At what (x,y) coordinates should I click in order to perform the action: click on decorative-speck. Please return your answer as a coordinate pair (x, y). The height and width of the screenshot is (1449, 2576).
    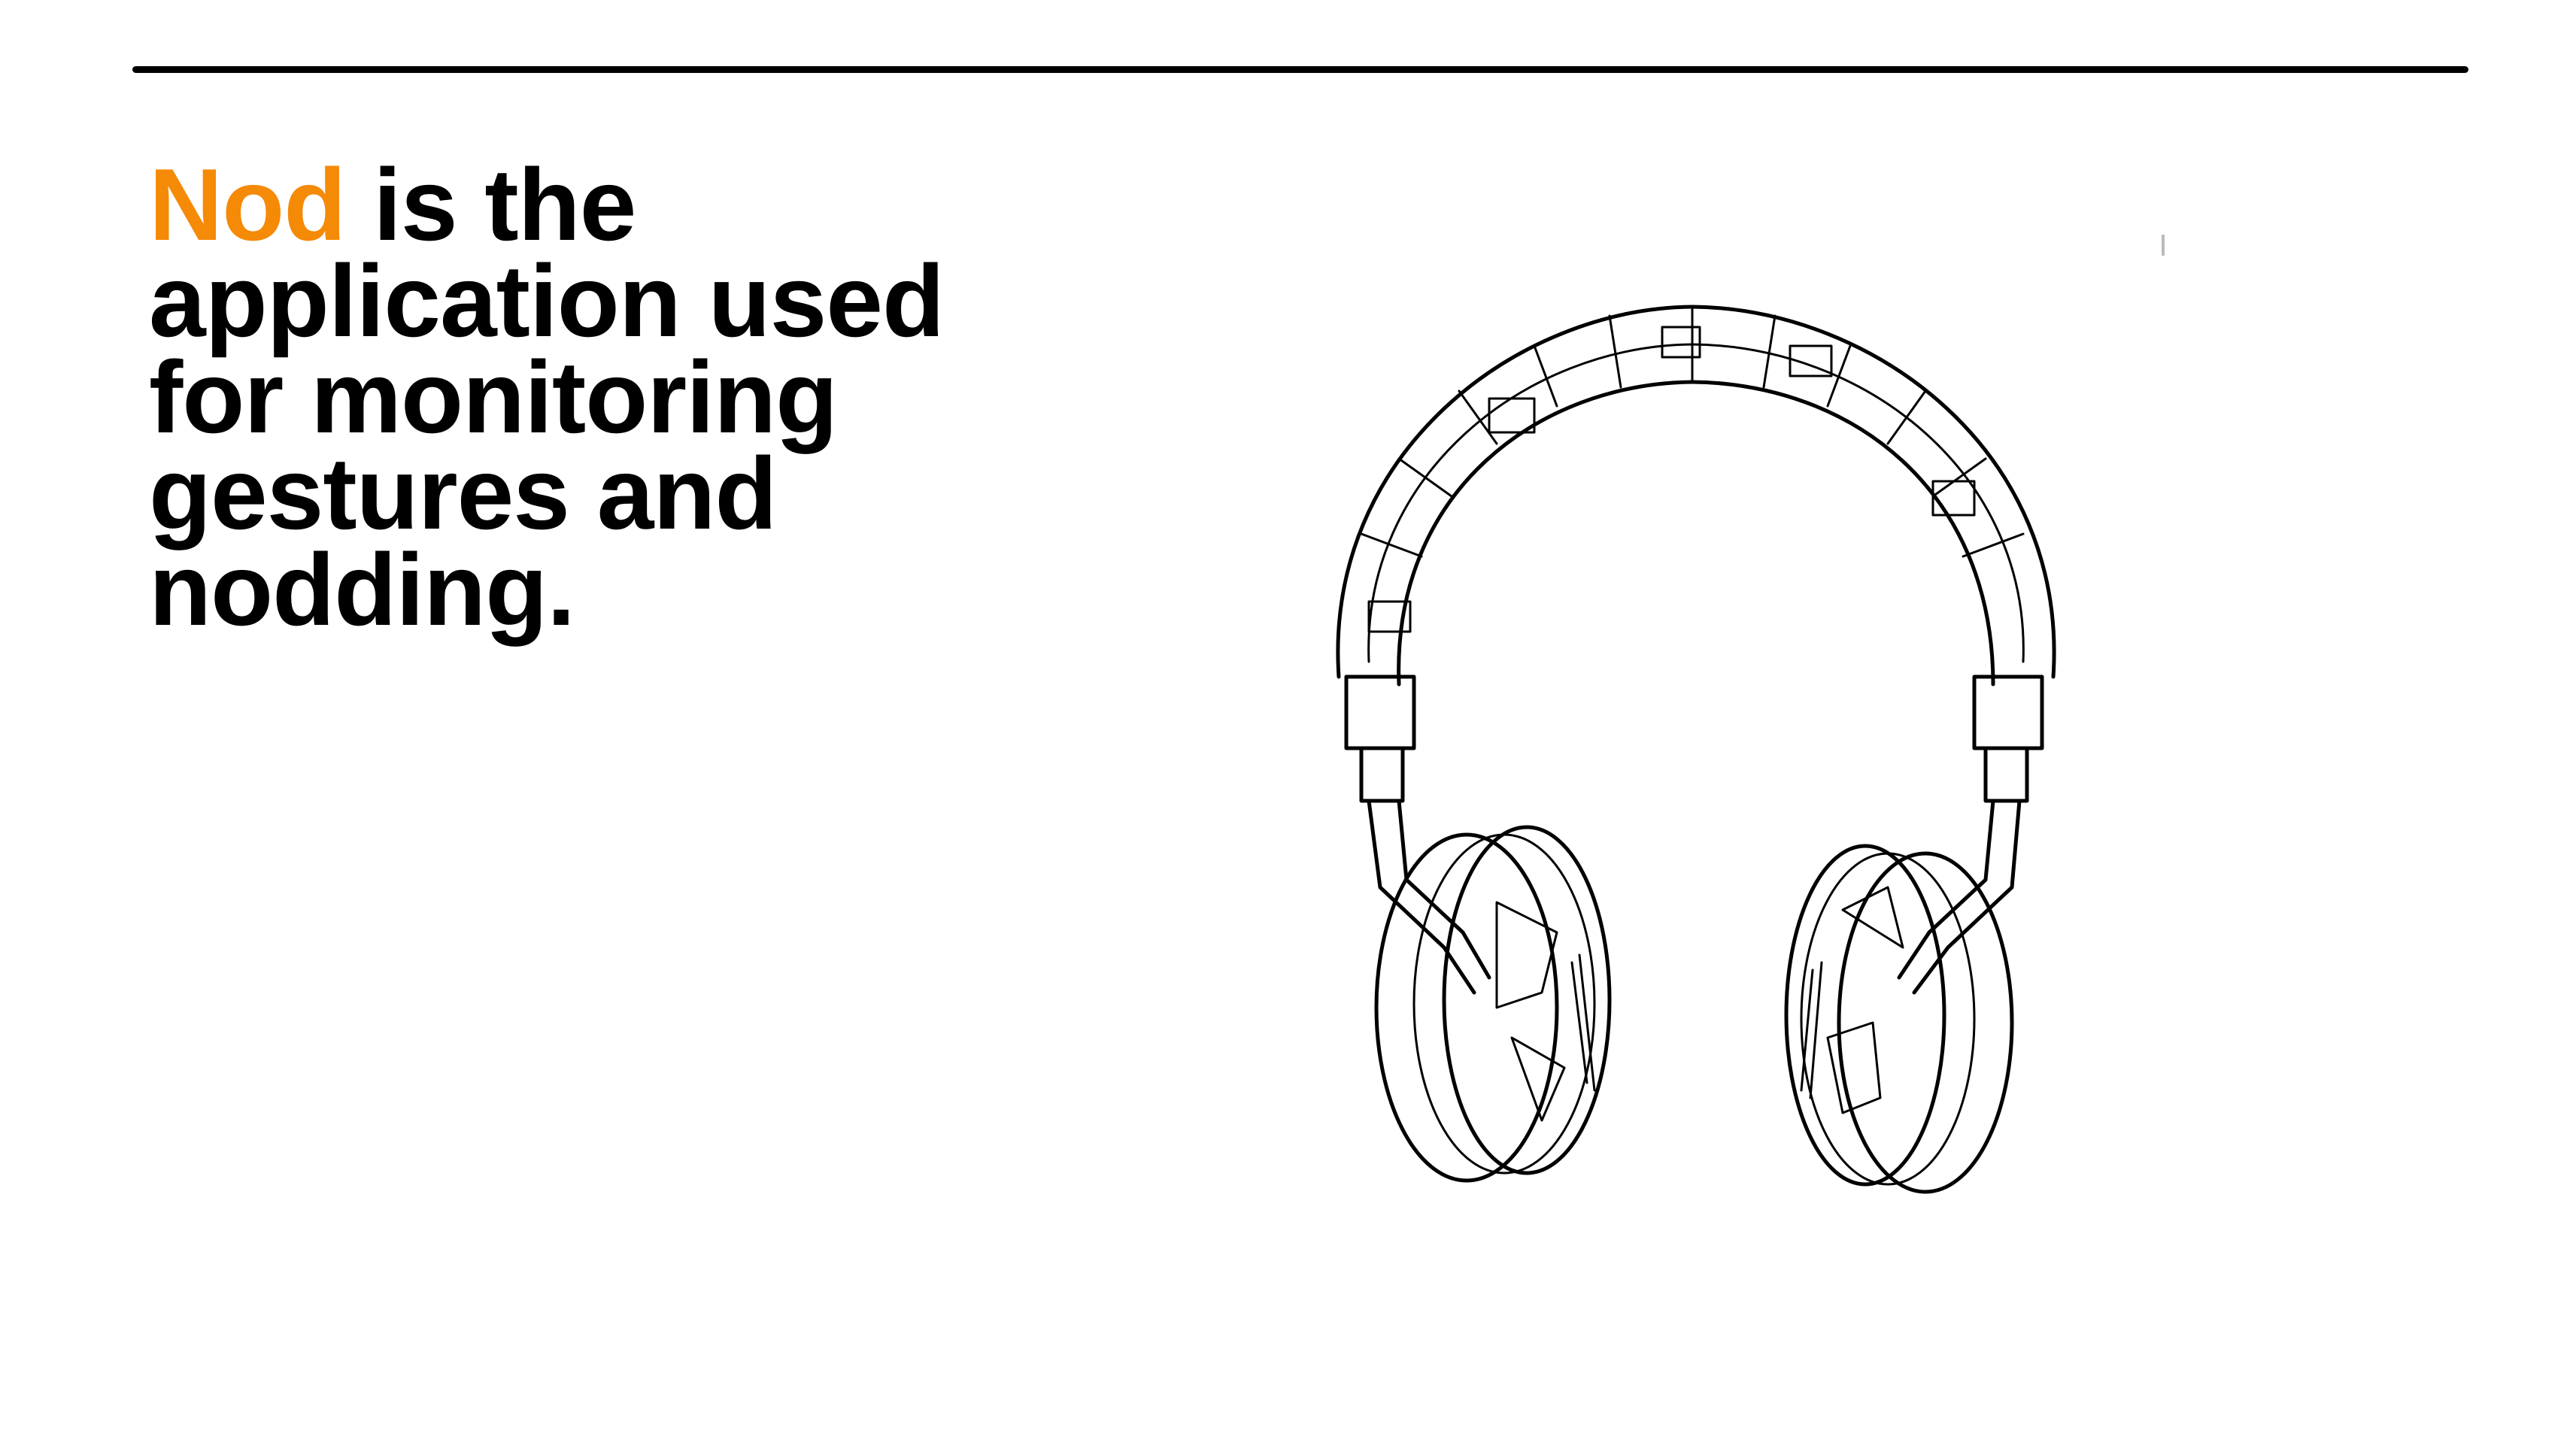
    Looking at the image, I should click on (2163, 246).